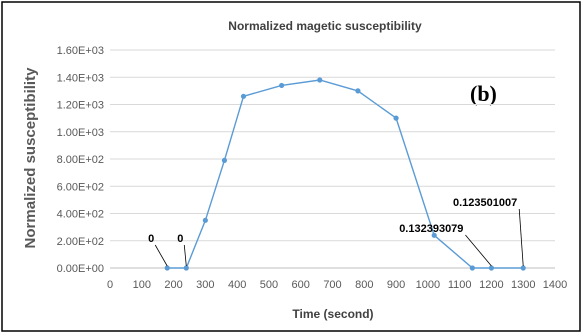 Image resolution: width=582 pixels, height=333 pixels. Describe the element at coordinates (30, 158) in the screenshot. I see `y-axis-title: Normalized susceptibility` at that location.